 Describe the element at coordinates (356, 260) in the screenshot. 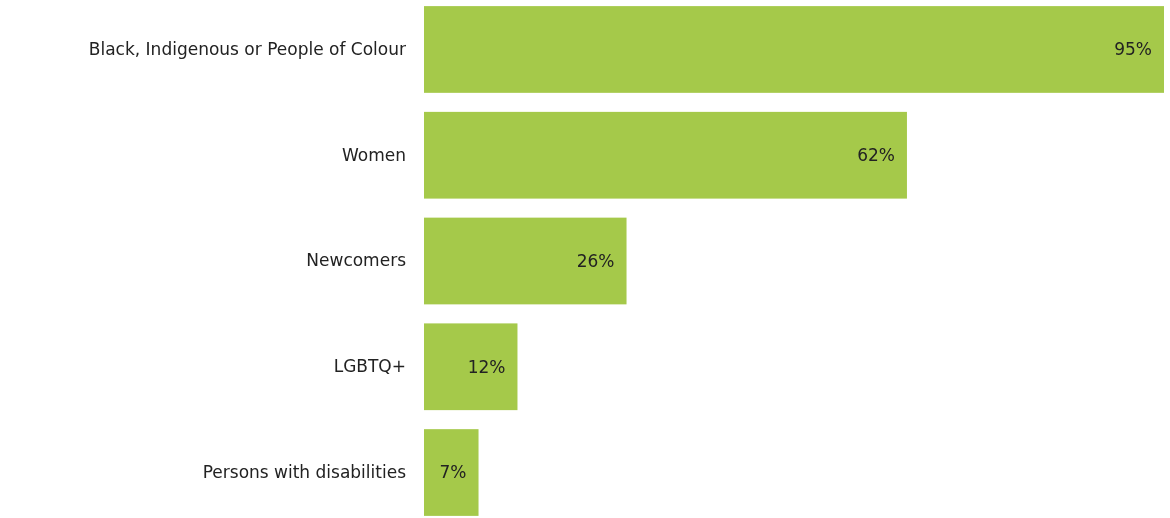

I see `y-tick-label: Newcomers` at that location.